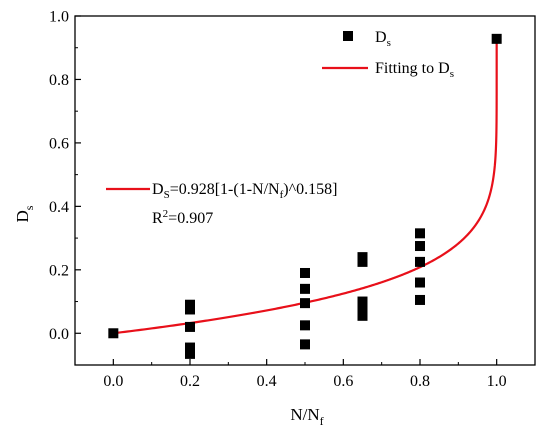  I want to click on x-axis-label: N/Nf, so click(306, 416).